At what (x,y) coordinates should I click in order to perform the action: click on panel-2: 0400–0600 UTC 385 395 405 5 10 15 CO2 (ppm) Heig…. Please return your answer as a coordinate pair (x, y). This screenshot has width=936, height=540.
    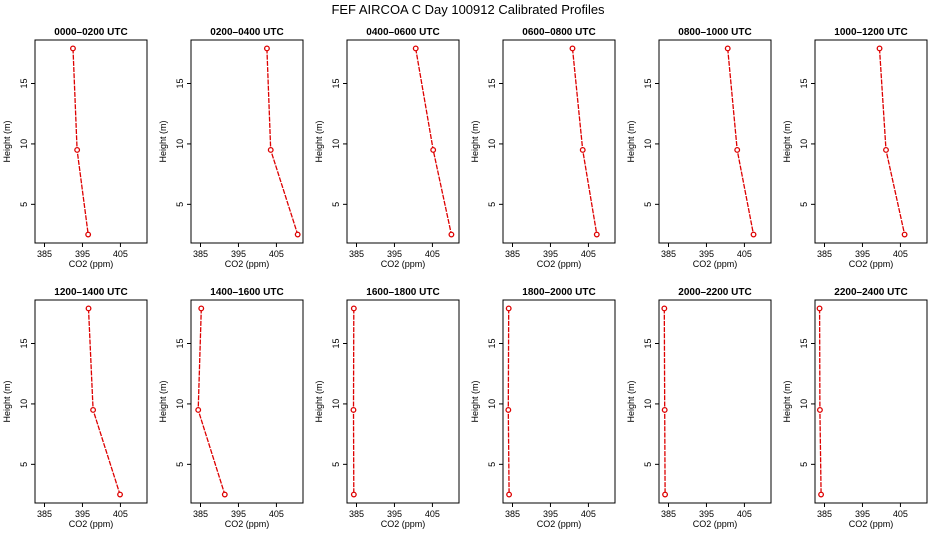
    Looking at the image, I should click on (387, 148).